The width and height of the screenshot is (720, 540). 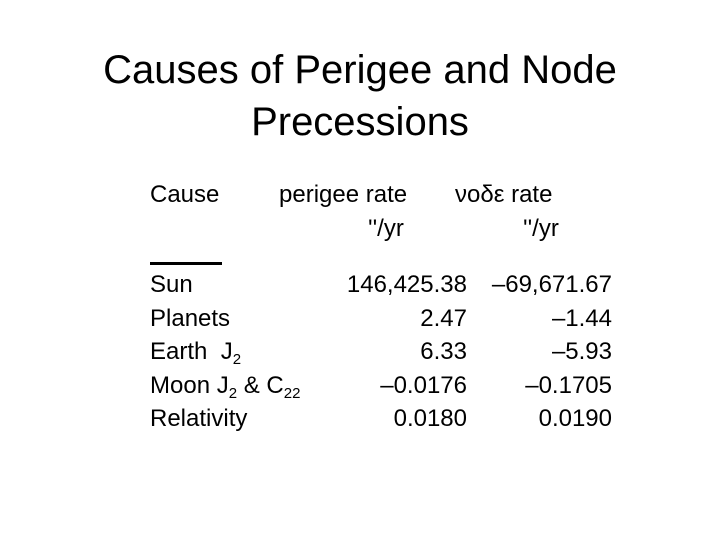 I want to click on row-cause: Sun, so click(x=171, y=285).